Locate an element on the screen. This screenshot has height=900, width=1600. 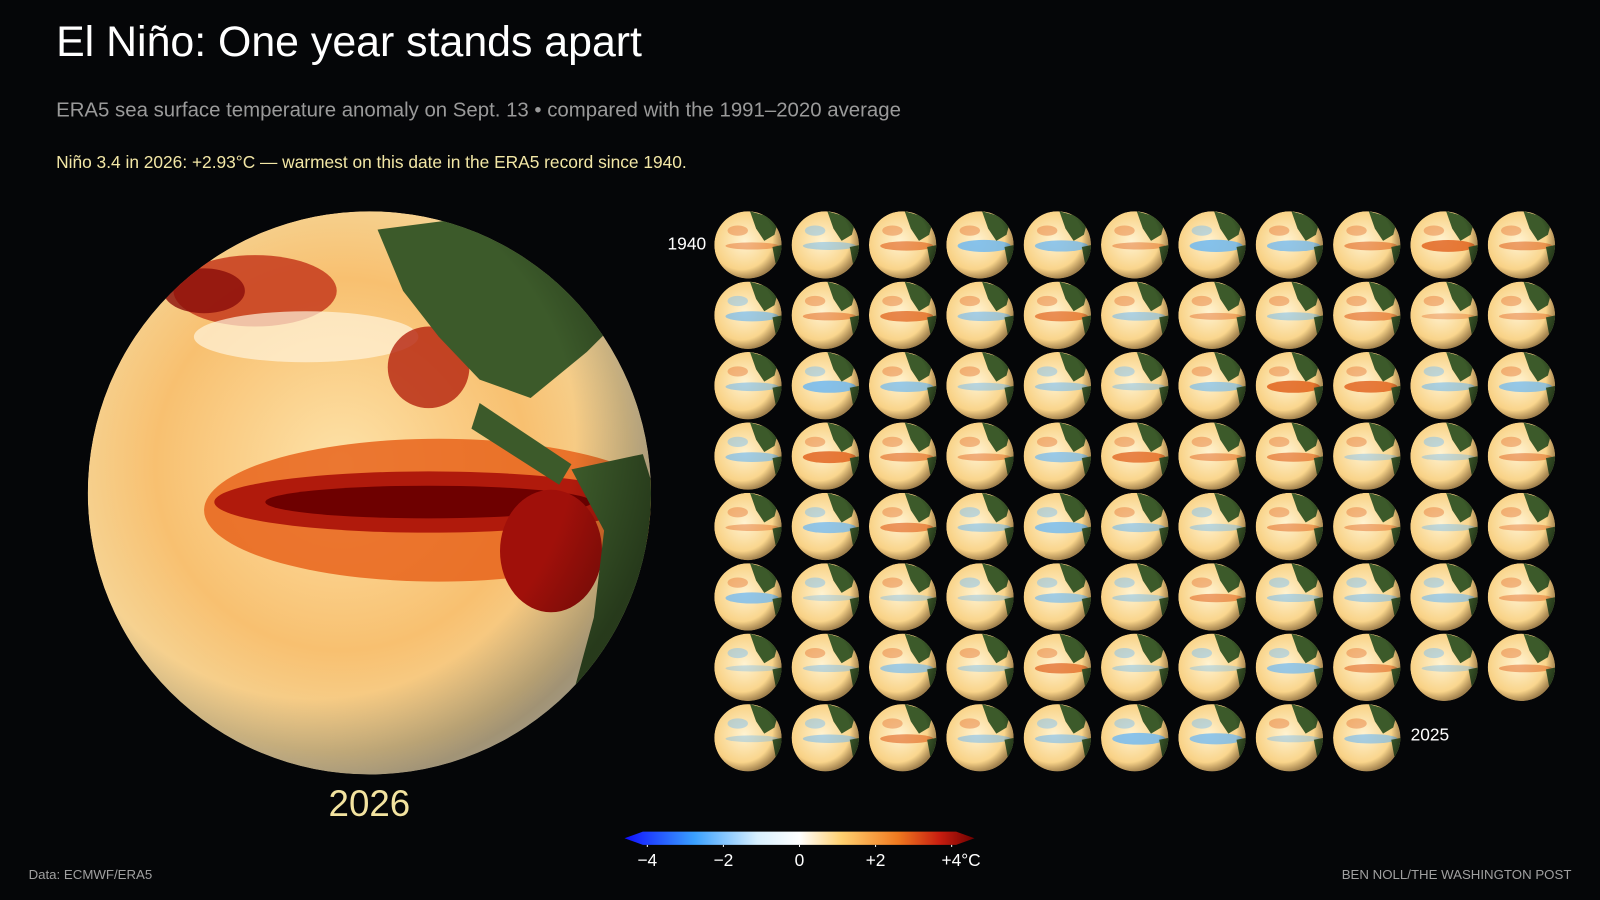
colorbar-tick-label: +2 is located at coordinates (876, 860).